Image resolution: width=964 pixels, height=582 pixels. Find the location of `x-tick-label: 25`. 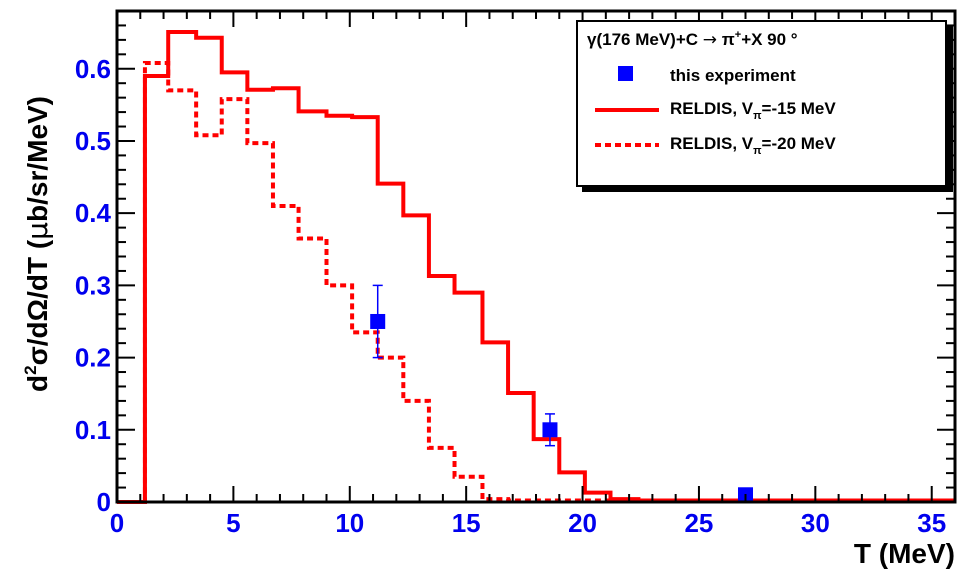

x-tick-label: 25 is located at coordinates (698, 523).